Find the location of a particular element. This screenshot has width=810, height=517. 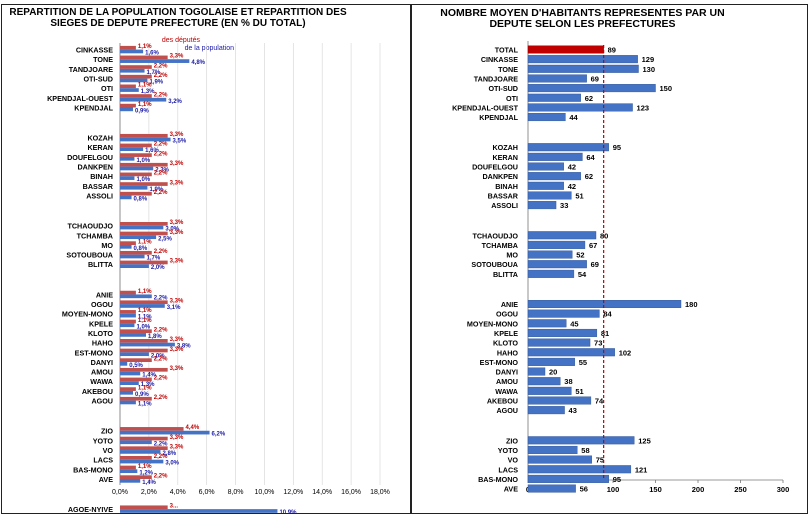

data-label-kpendjal-ouest: 123 is located at coordinates (643, 107).